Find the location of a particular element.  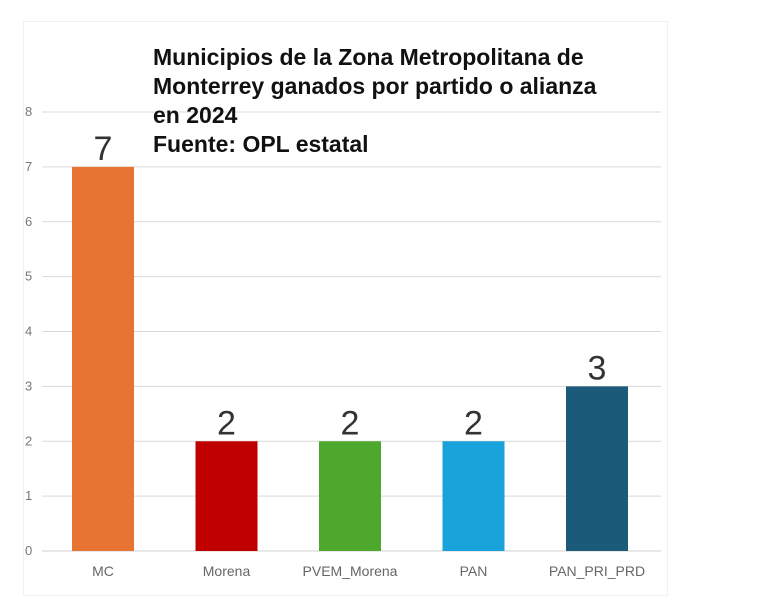

data-label-mc: 7 is located at coordinates (103, 149).